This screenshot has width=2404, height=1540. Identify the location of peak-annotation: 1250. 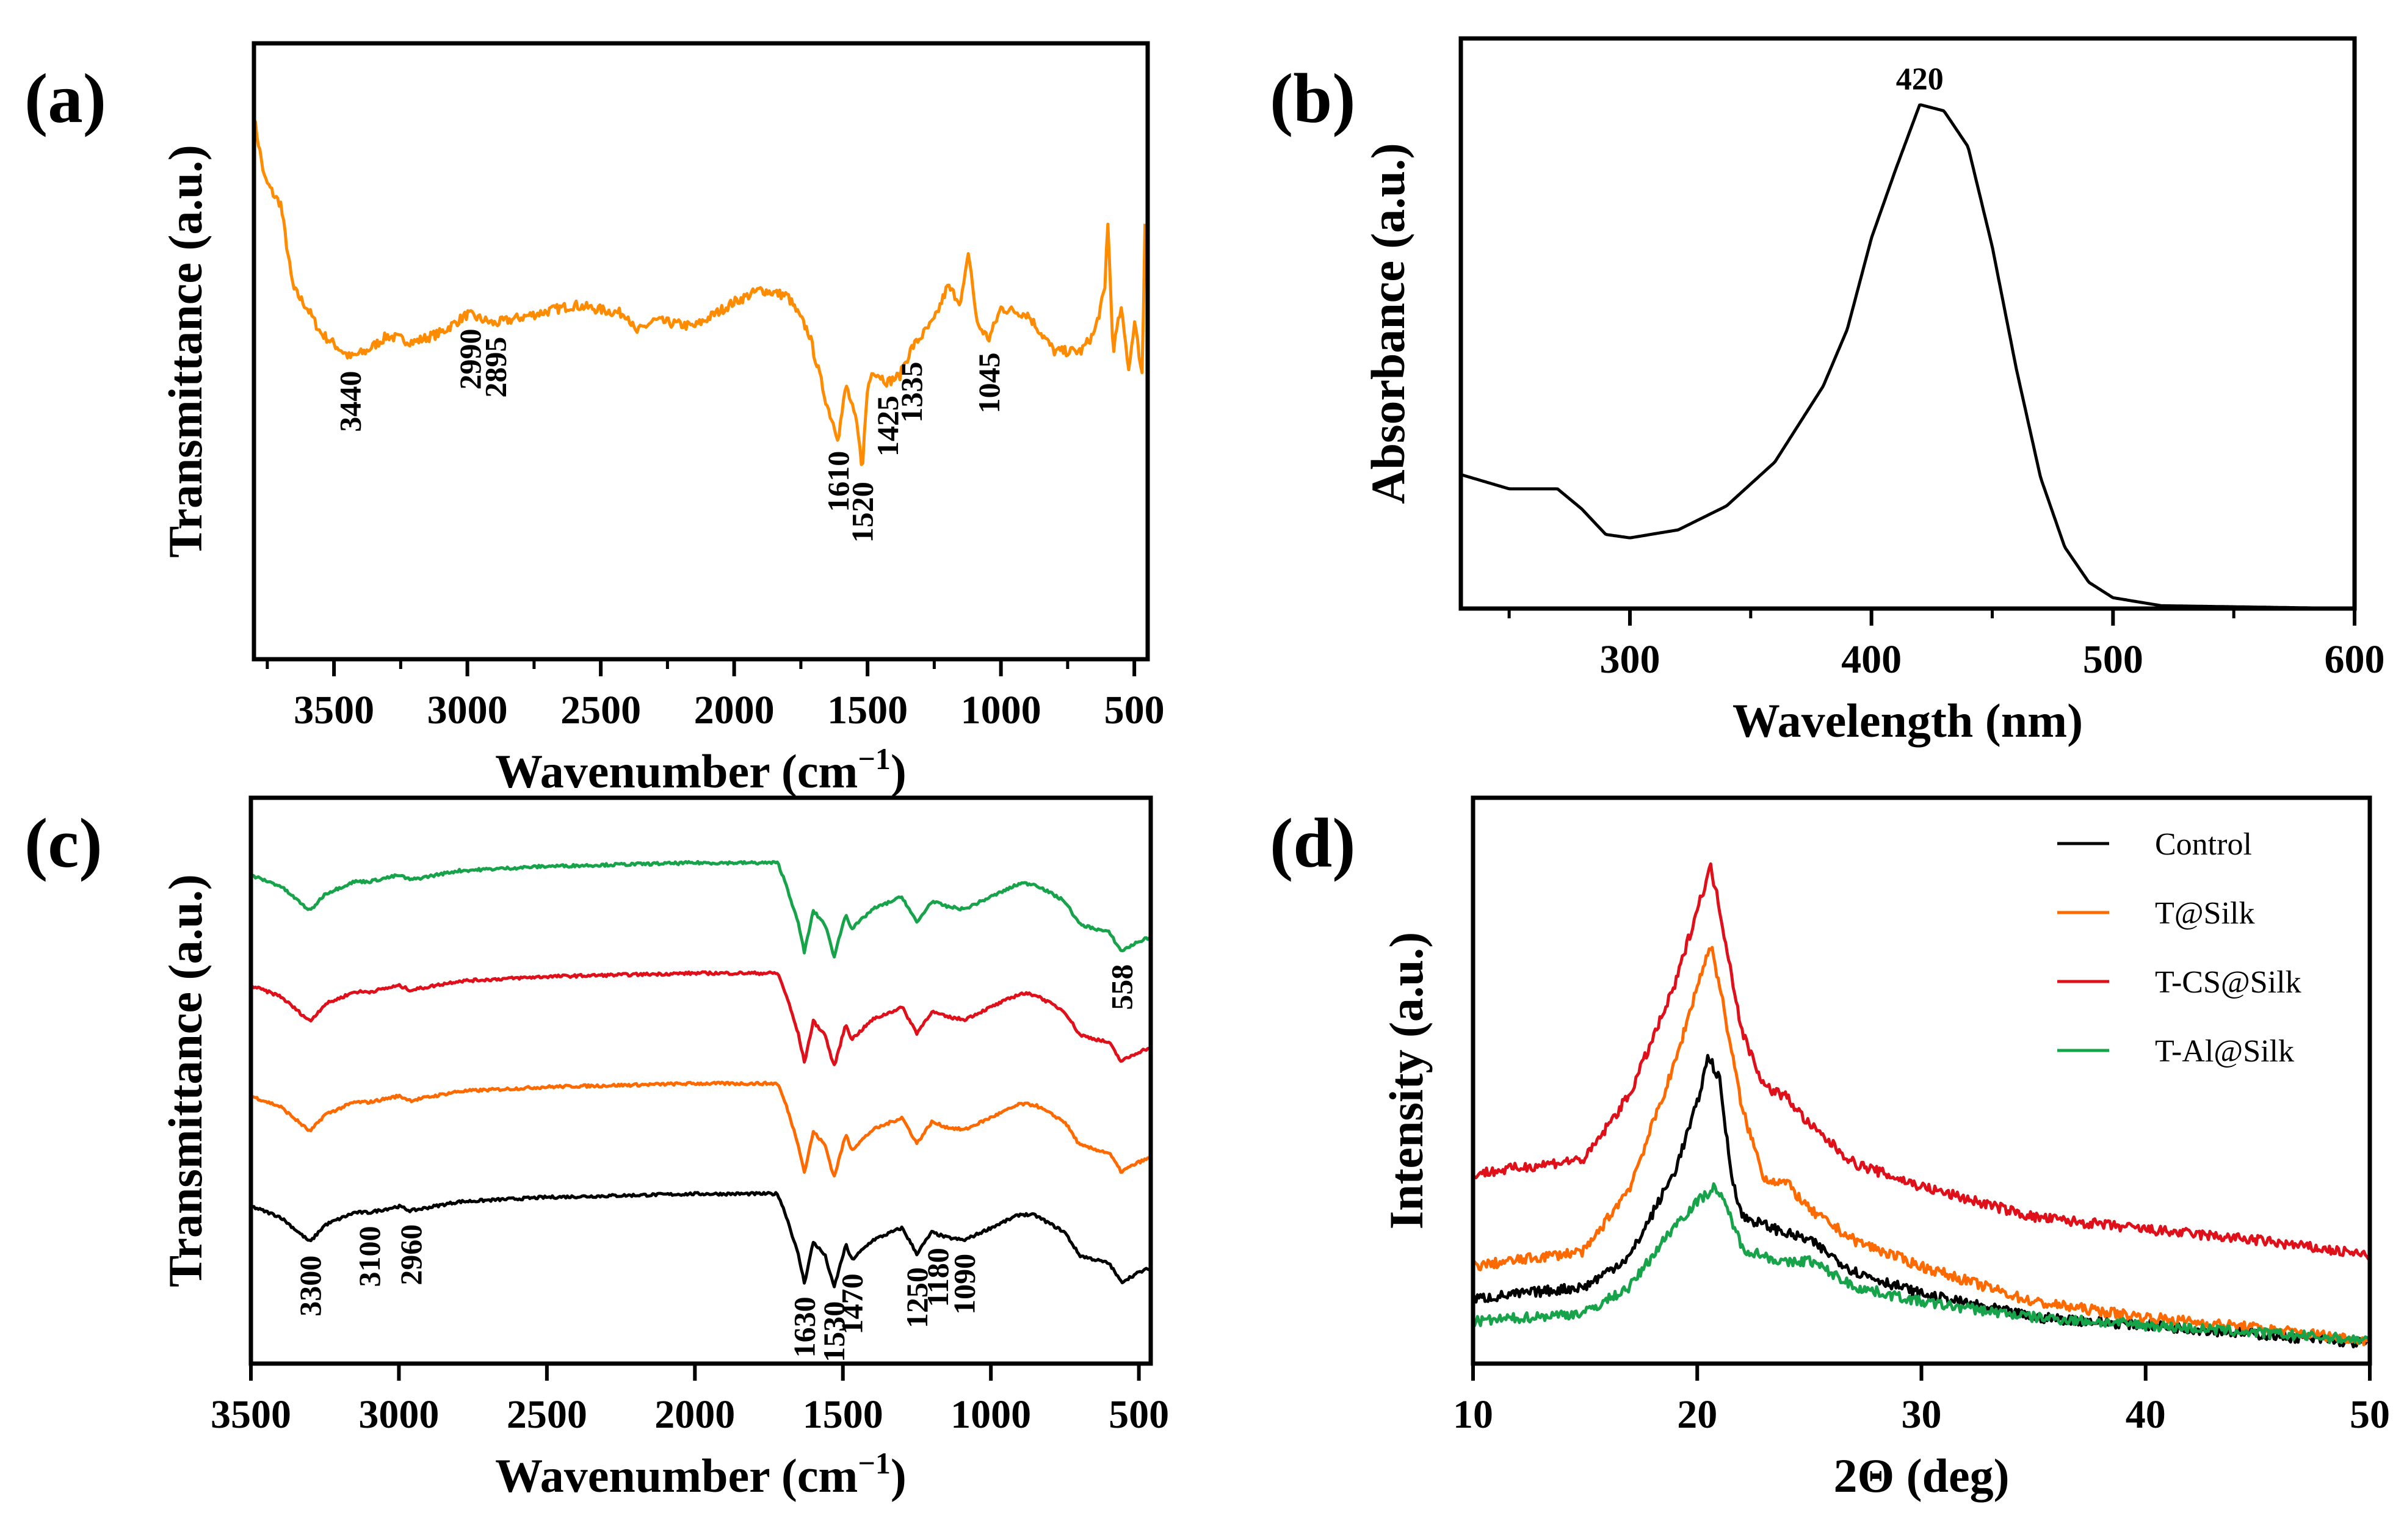
(917, 1297).